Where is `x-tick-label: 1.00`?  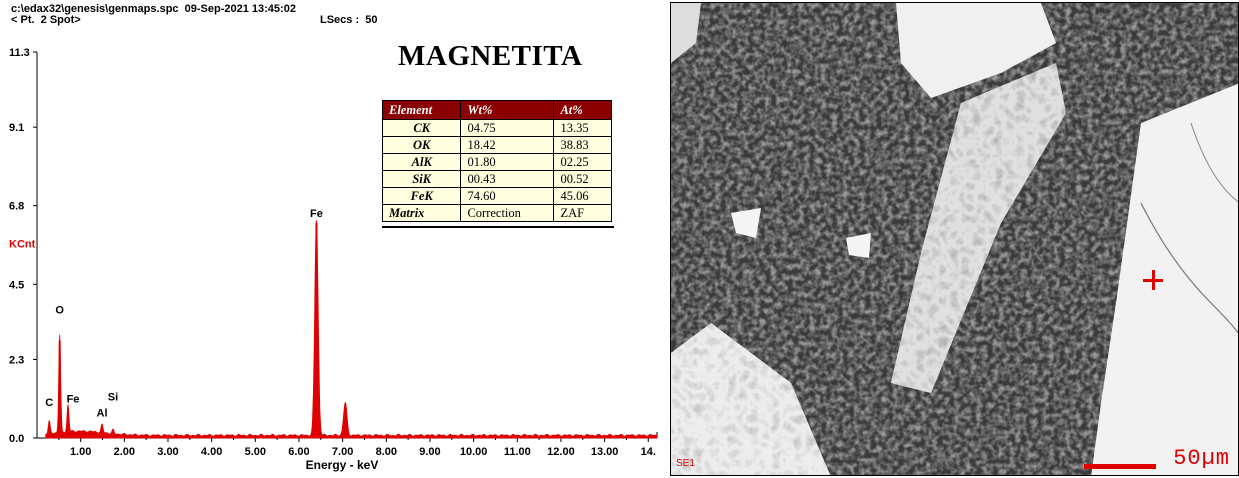
x-tick-label: 1.00 is located at coordinates (80, 452).